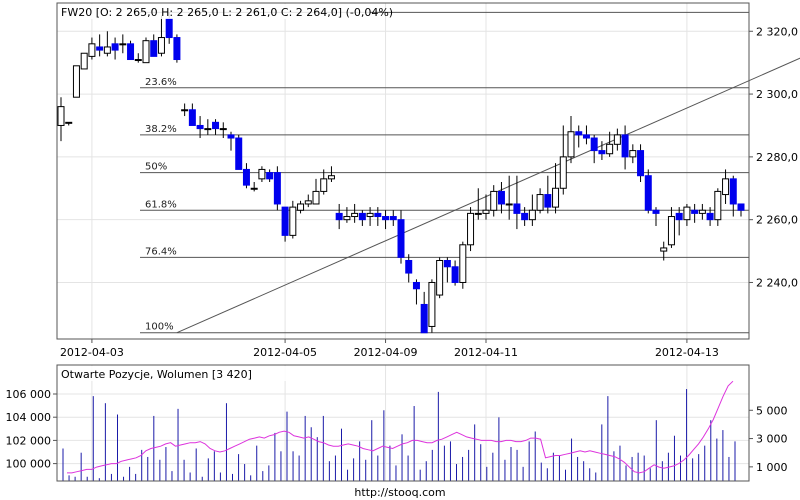 This screenshot has width=800, height=500. I want to click on volume-grid, so click(403, 429).